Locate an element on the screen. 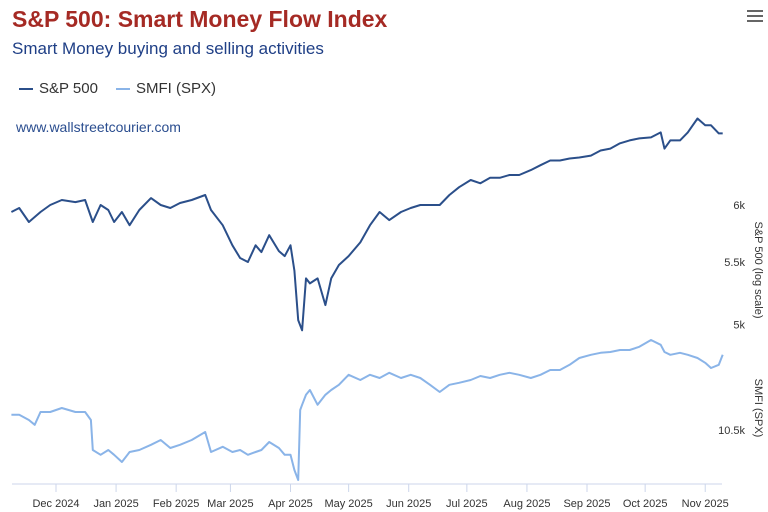 The width and height of the screenshot is (768, 512). y-tick-label-smfi: 10.5k is located at coordinates (731, 431).